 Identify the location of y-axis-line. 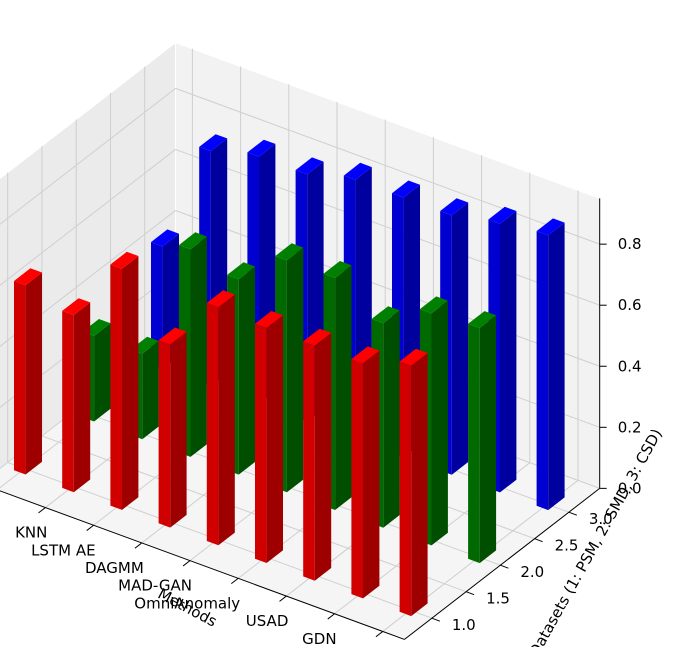
(502, 563).